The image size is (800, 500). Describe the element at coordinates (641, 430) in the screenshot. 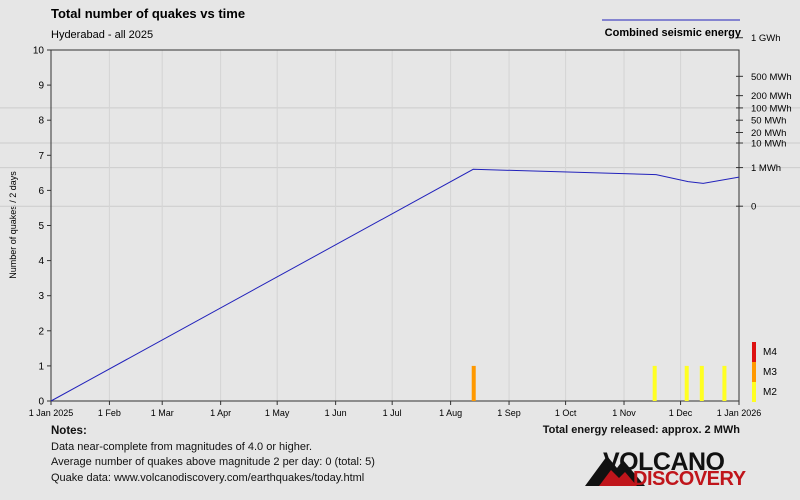

I see `energy-total: Total energy released: approx. 2 MWh` at that location.